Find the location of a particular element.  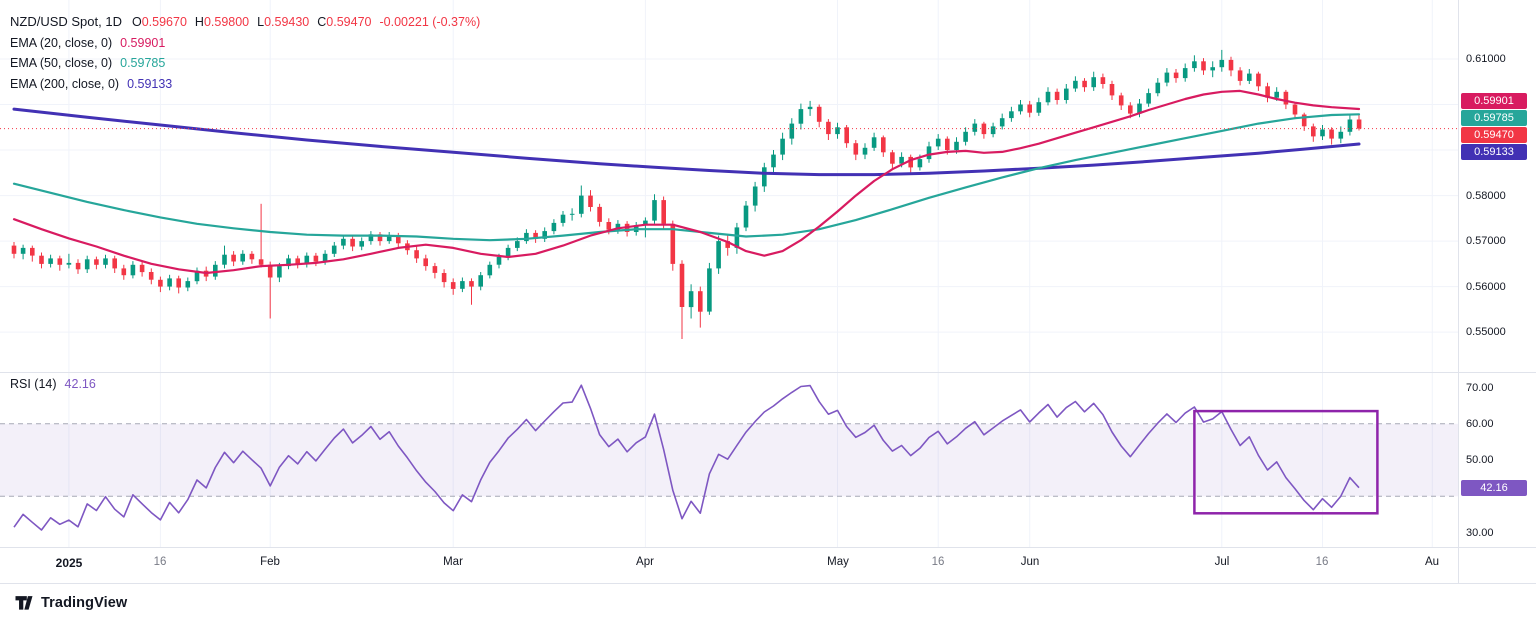

rsi-value-badge: 42.16 is located at coordinates (1494, 488).